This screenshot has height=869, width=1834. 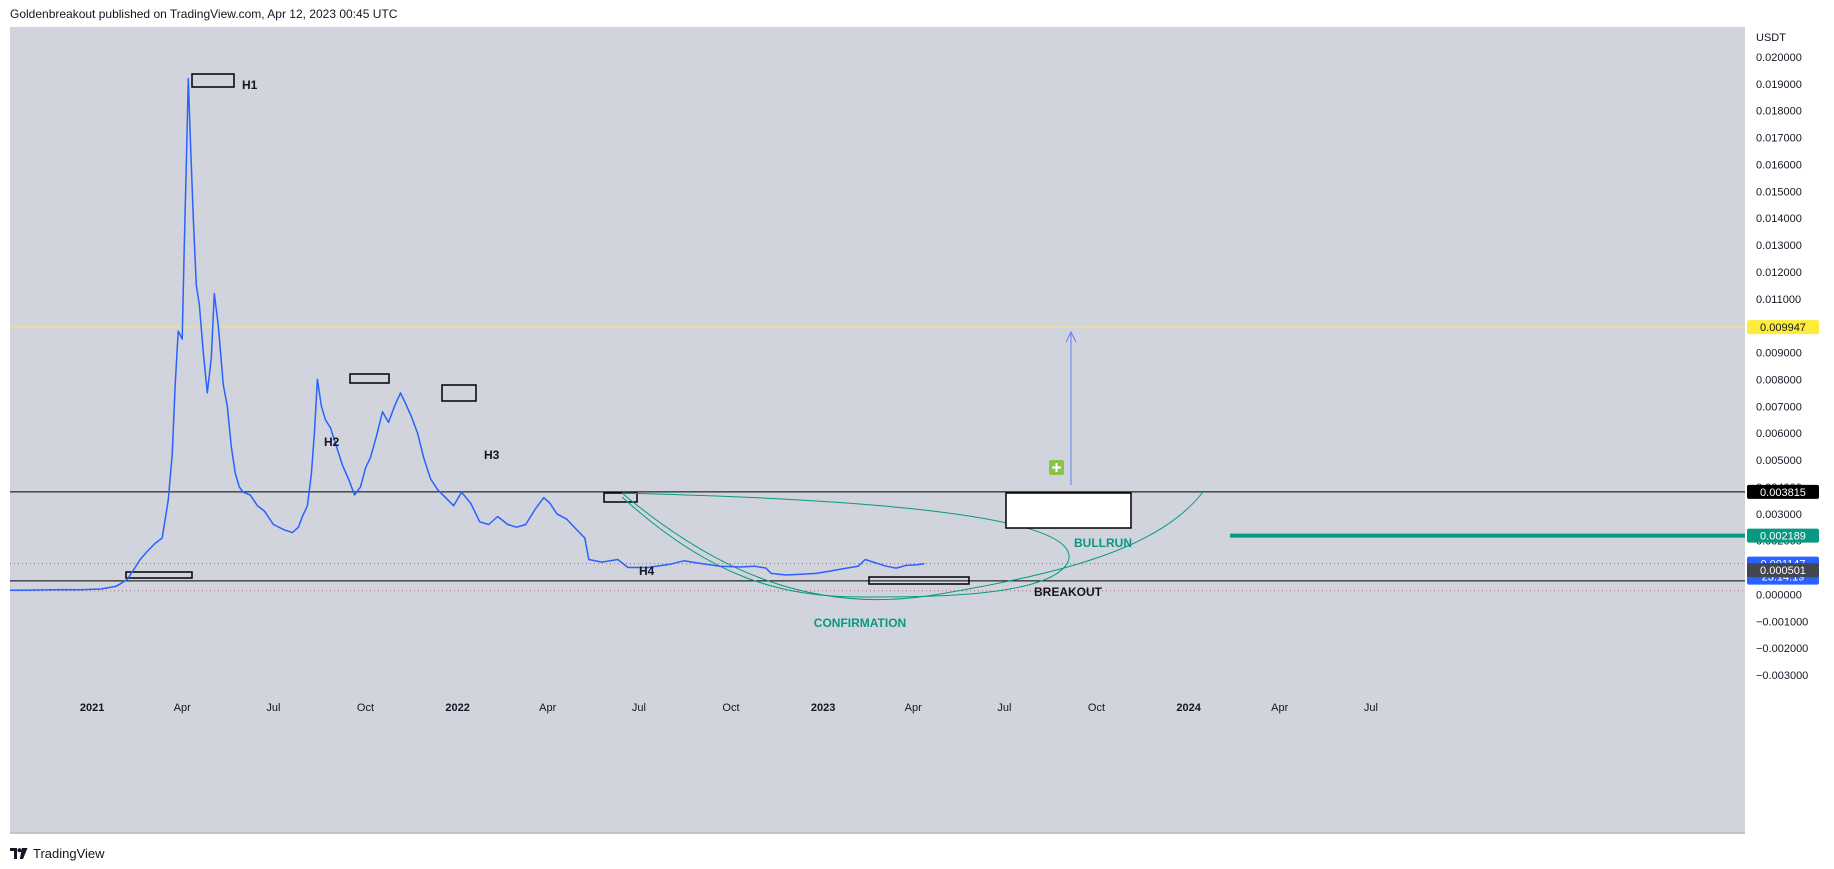 What do you see at coordinates (1779, 192) in the screenshot?
I see `price-tick-label: 0.015000` at bounding box center [1779, 192].